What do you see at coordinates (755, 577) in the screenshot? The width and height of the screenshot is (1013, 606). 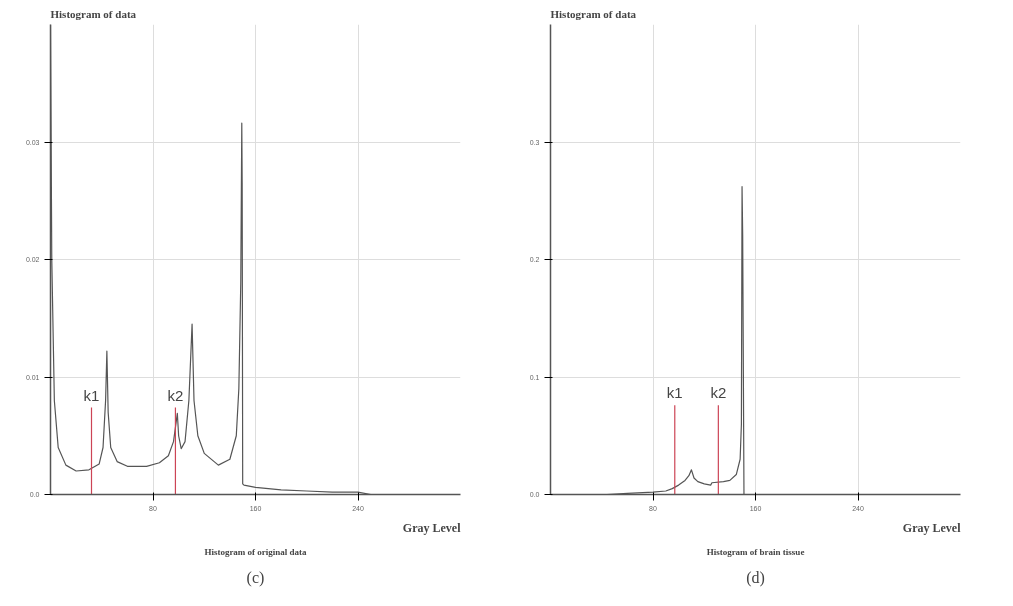 I see `text: (d)` at bounding box center [755, 577].